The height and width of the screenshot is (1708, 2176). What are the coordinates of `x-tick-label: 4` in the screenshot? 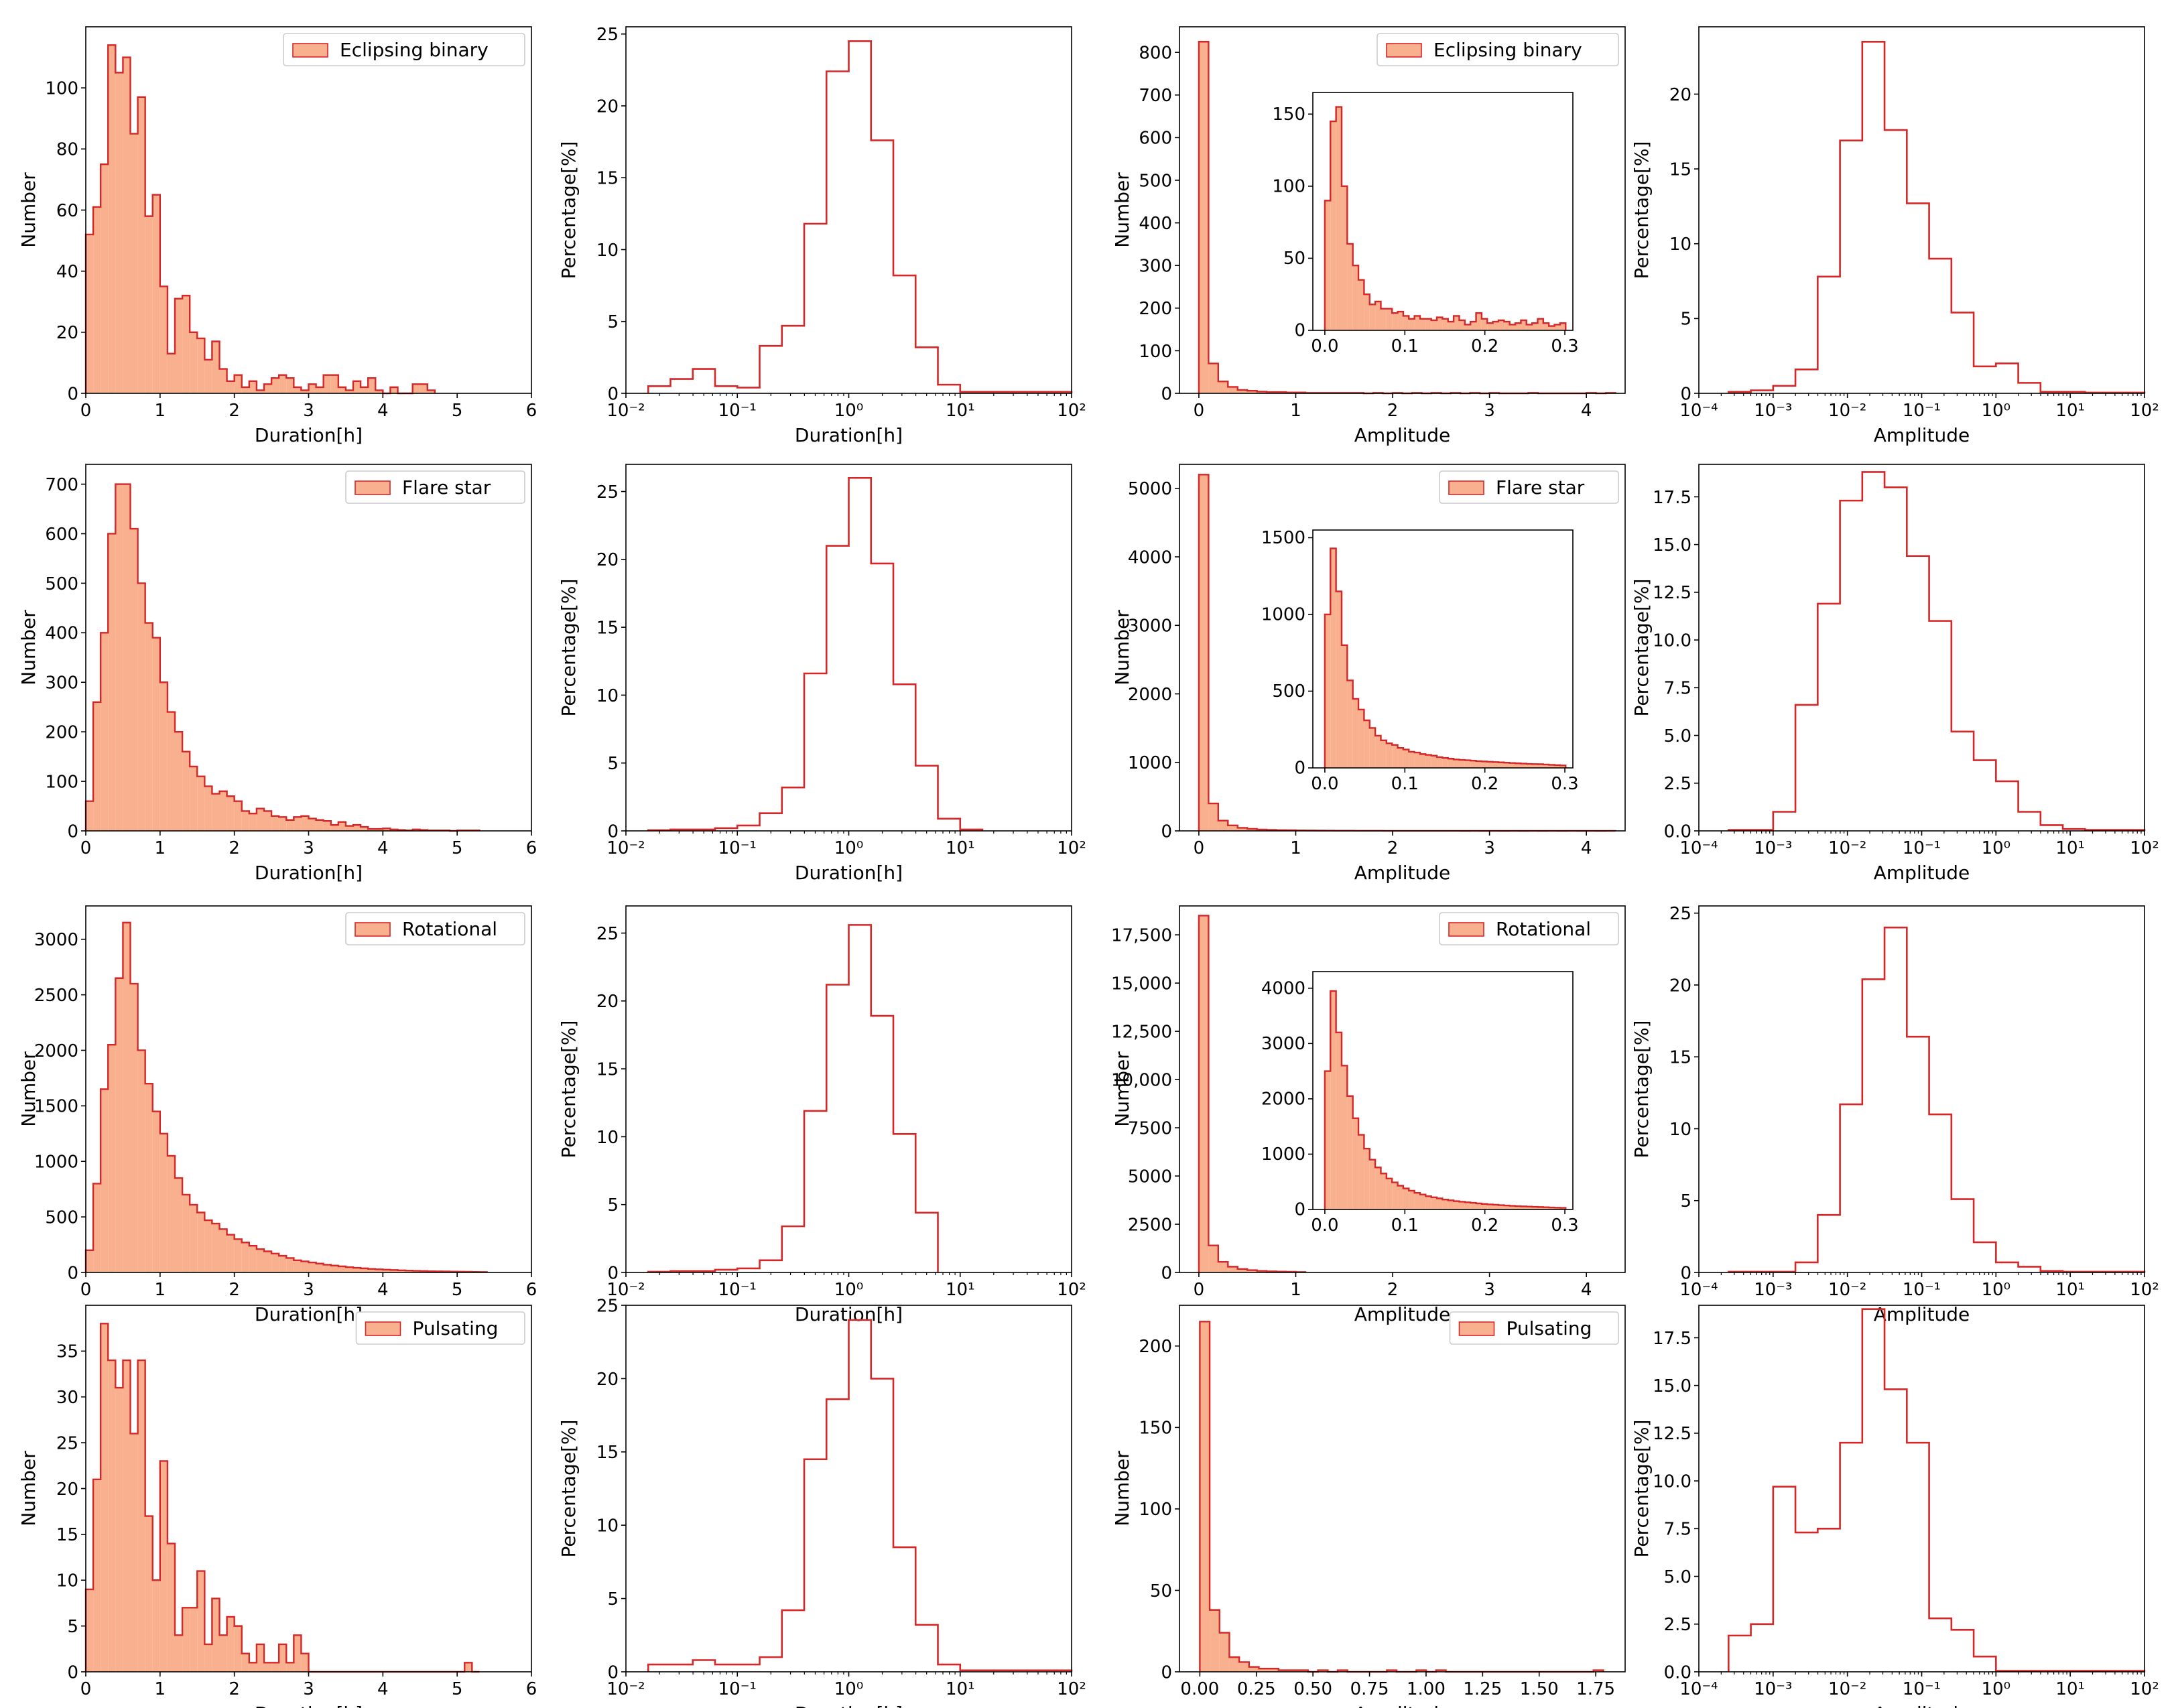 It's located at (1586, 411).